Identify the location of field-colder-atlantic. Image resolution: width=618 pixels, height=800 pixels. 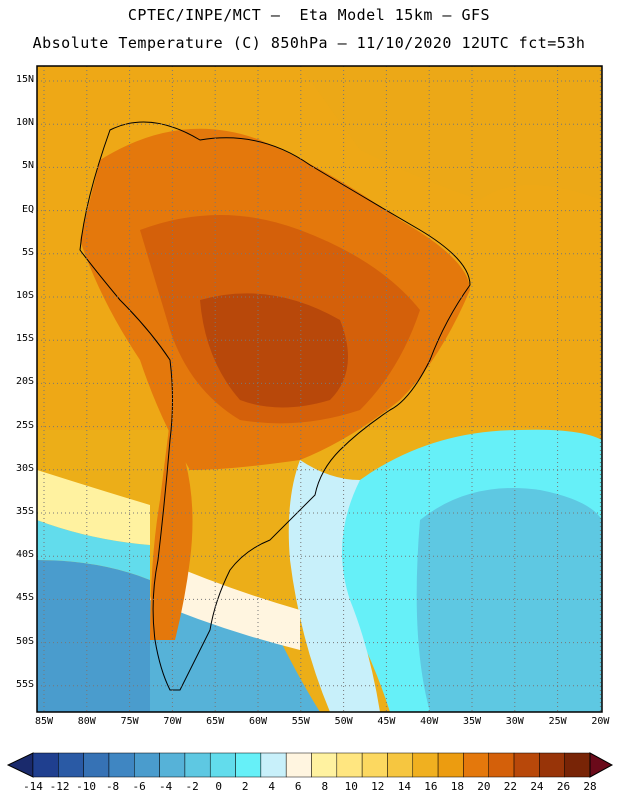
(509, 600).